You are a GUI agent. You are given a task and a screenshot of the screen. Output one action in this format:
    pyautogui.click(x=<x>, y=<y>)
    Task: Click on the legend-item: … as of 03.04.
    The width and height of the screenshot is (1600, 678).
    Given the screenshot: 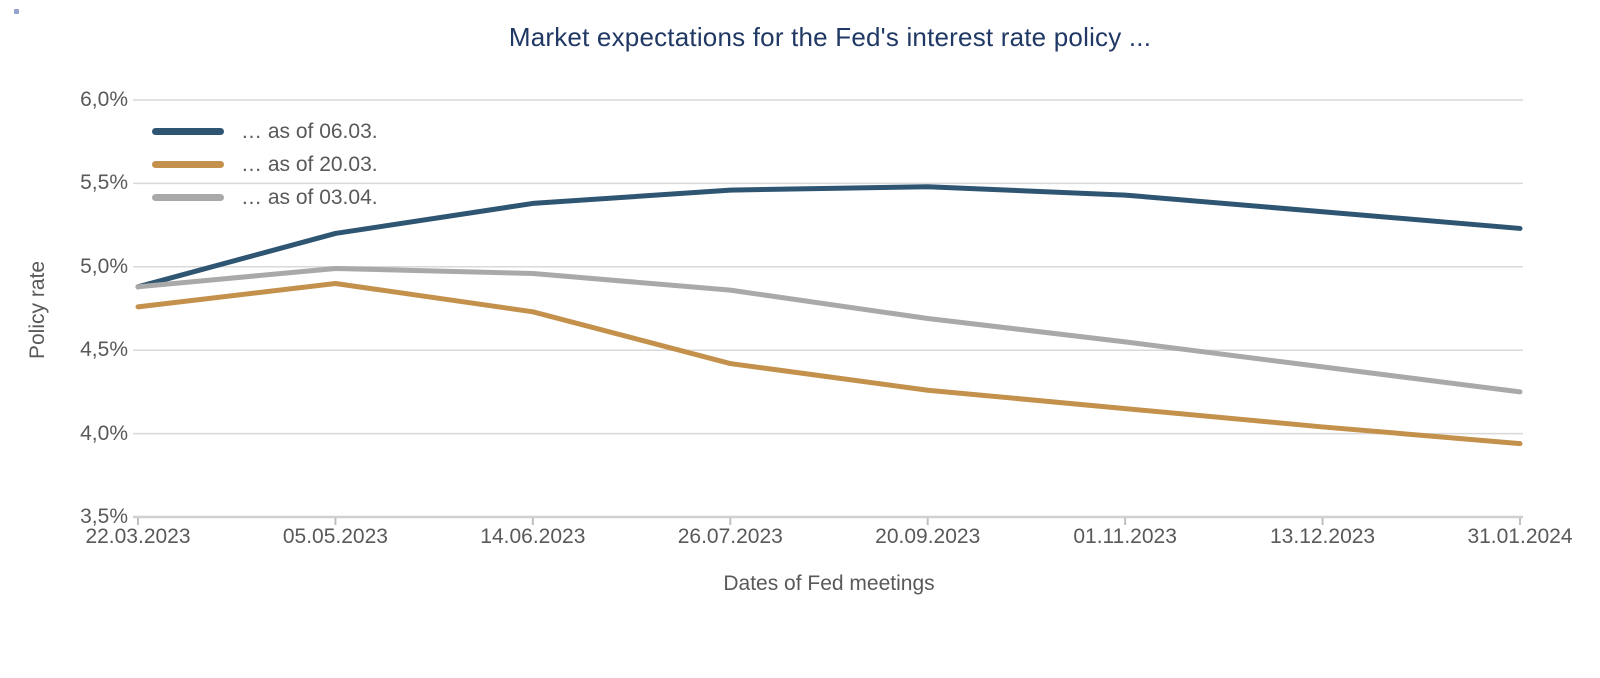 What is the action you would take?
    pyautogui.click(x=265, y=197)
    